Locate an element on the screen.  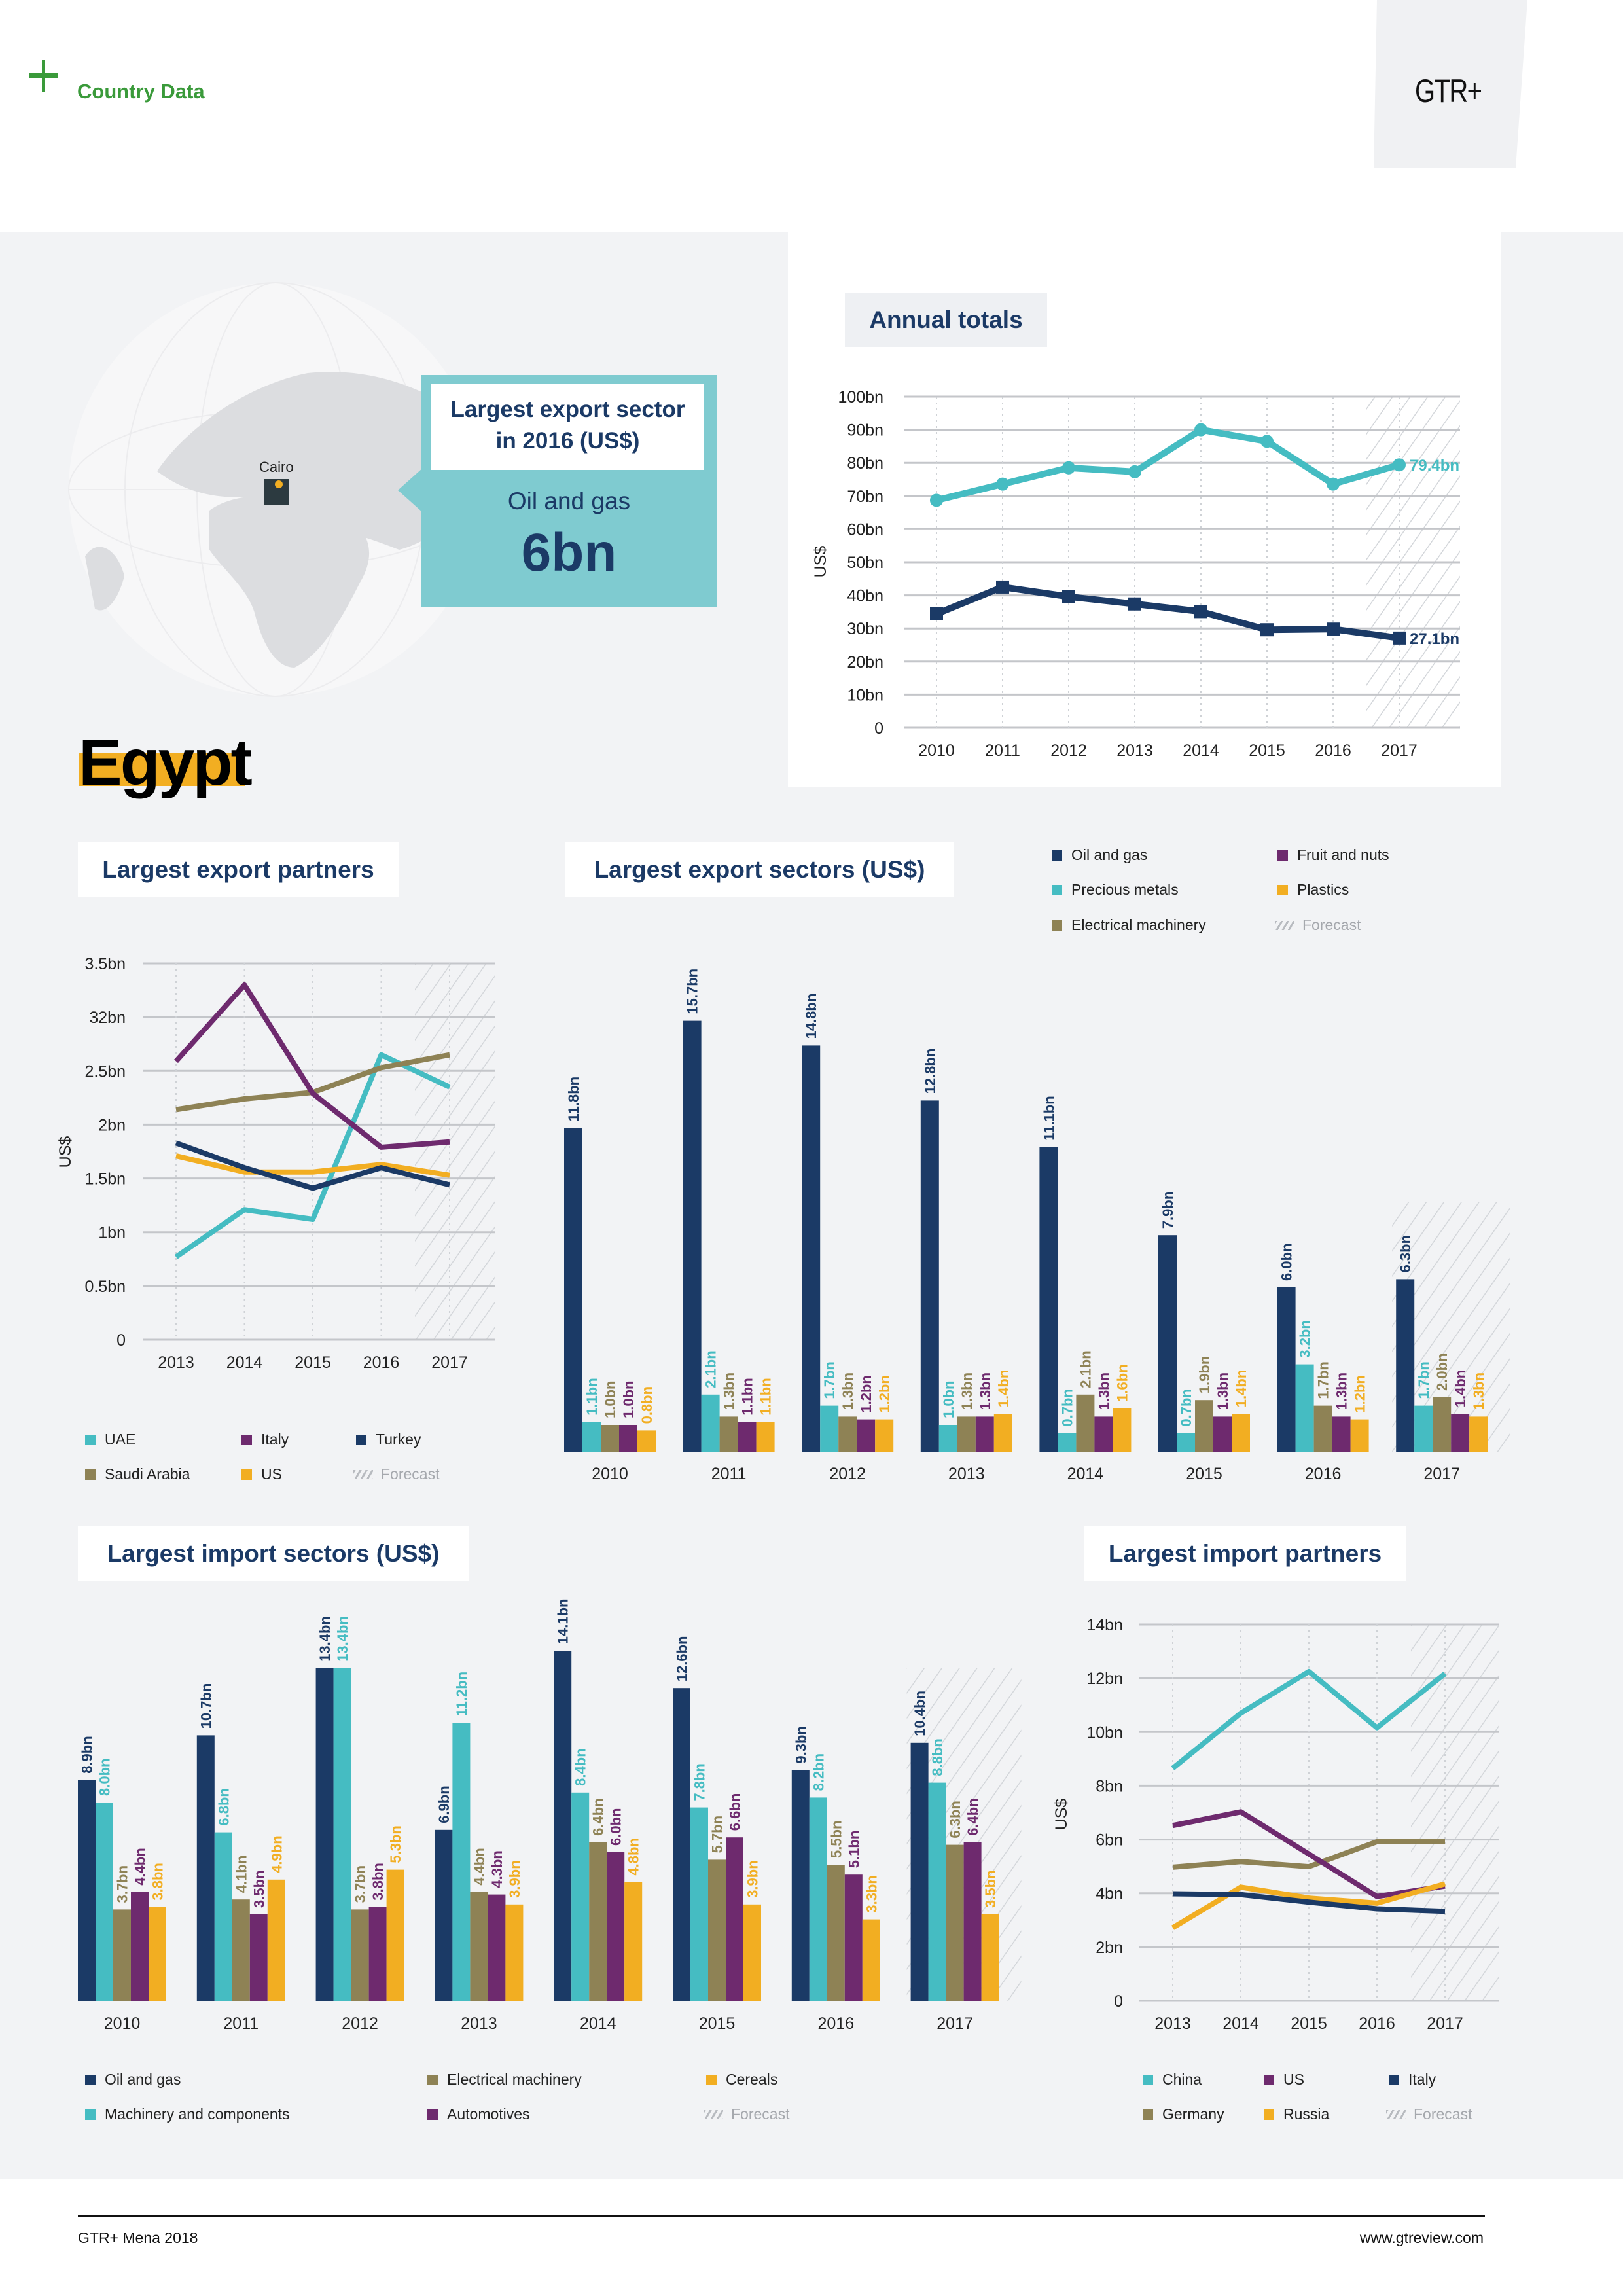
footer-divider is located at coordinates (781, 2216).